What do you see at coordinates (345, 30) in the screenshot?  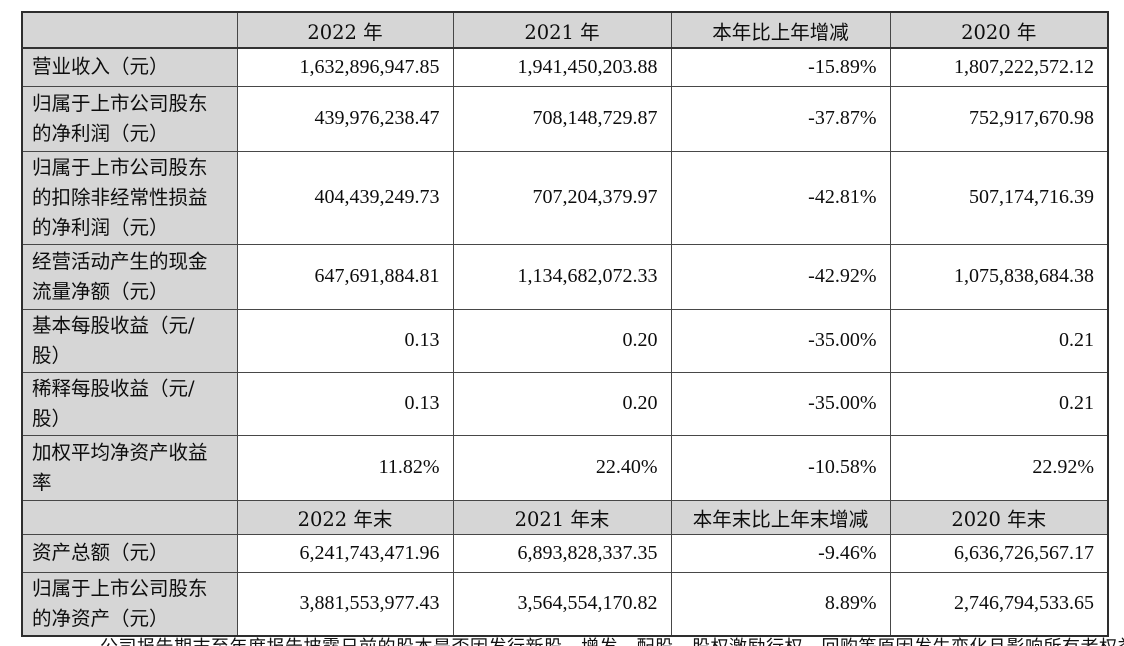 I see `year-header-cell-2022: 2022 年` at bounding box center [345, 30].